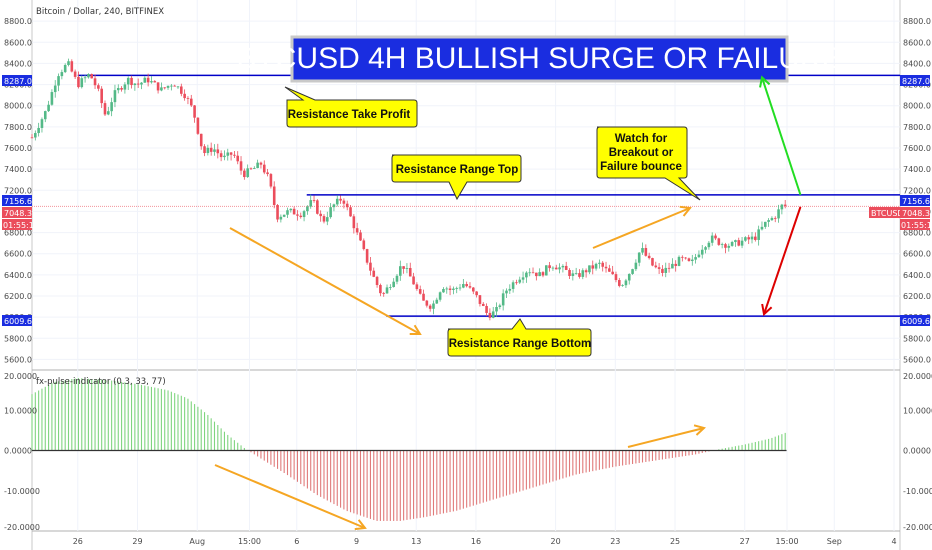 The height and width of the screenshot is (550, 932). Describe the element at coordinates (915, 224) in the screenshot. I see `tag-countdown-right-bg` at that location.